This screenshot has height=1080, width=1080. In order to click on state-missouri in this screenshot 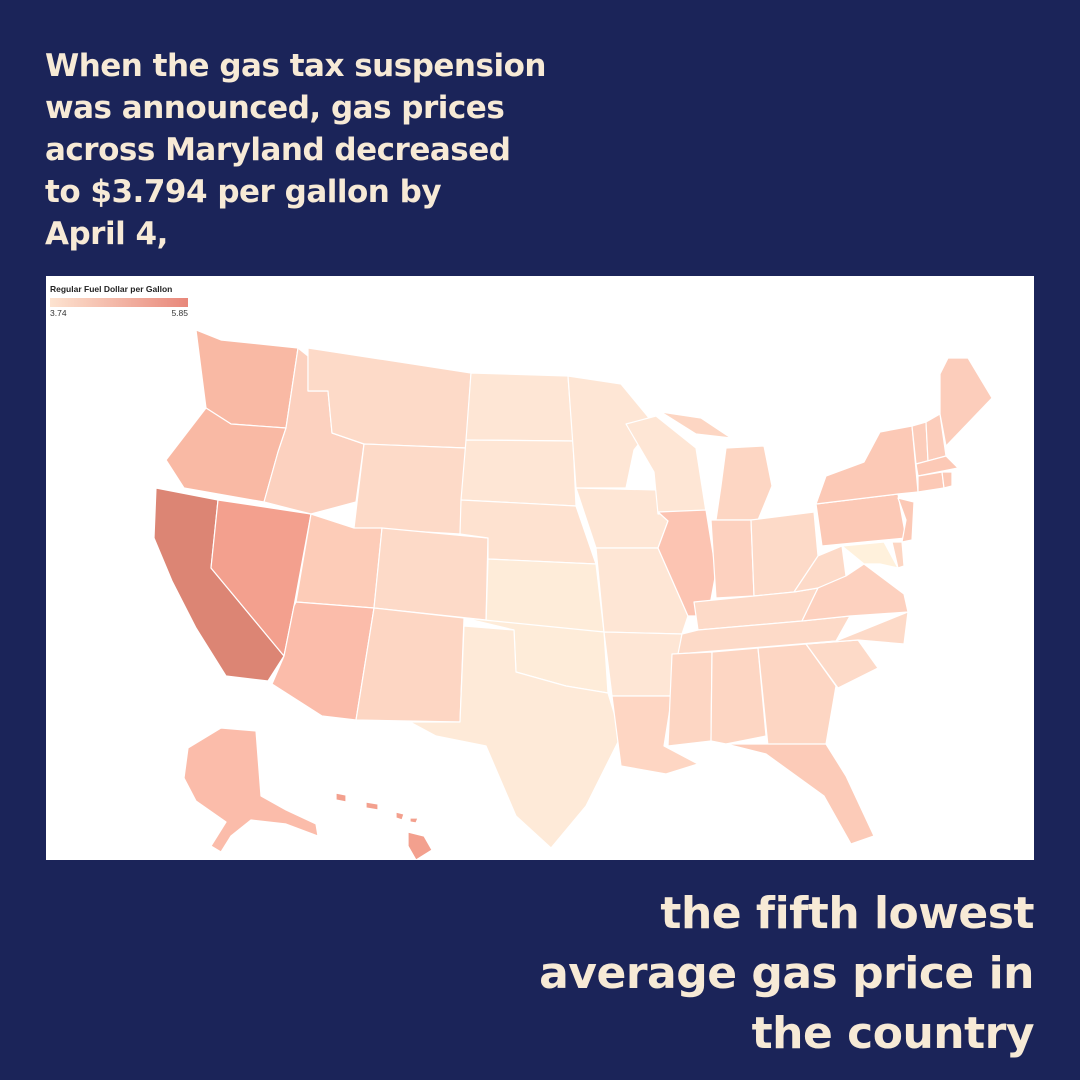, I will do `click(642, 591)`.